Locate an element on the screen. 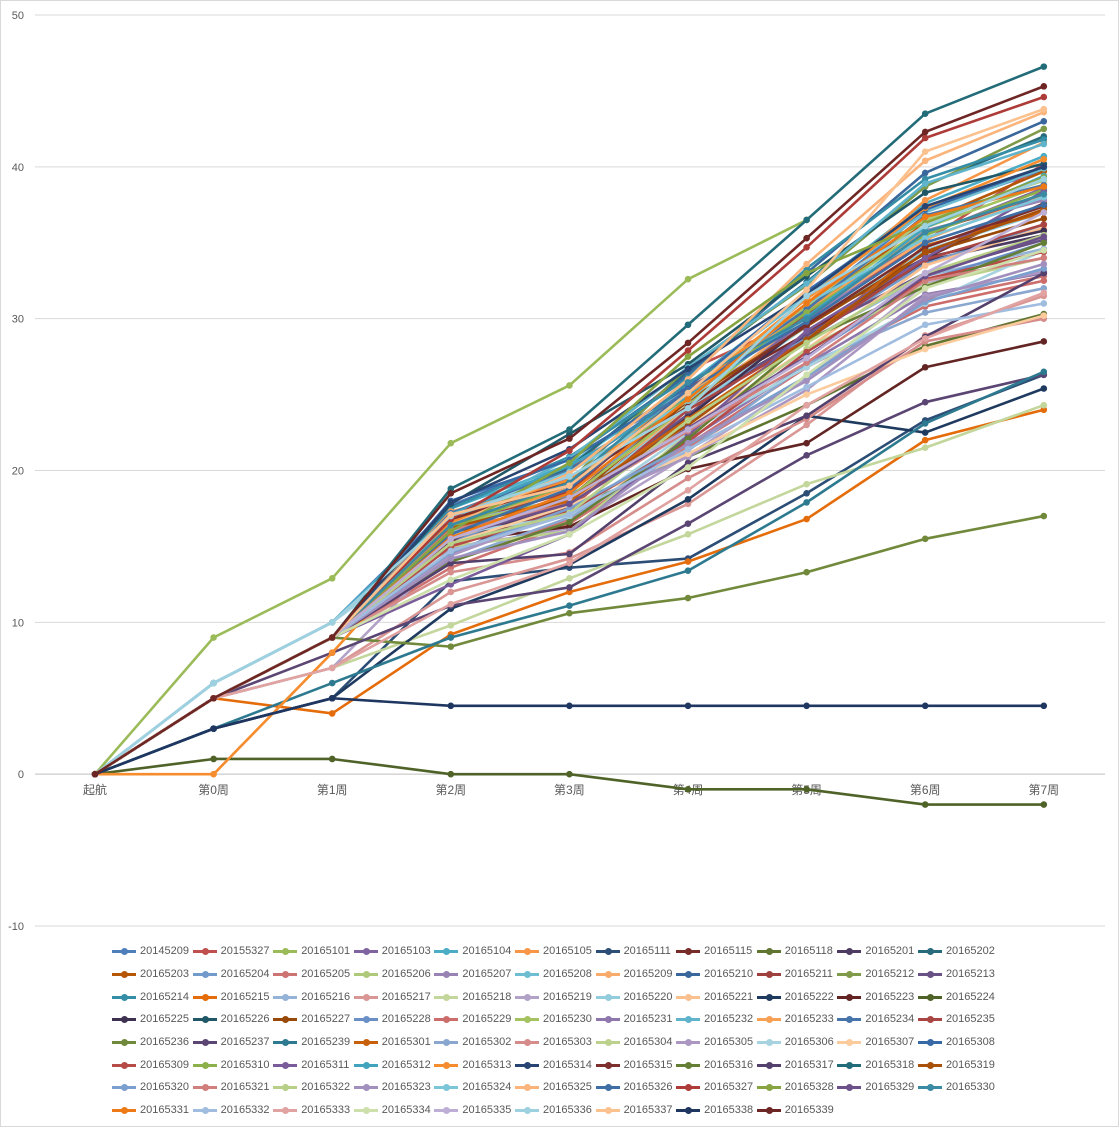 Image resolution: width=1119 pixels, height=1127 pixels. legend-item: 20165328 is located at coordinates (795, 1087).